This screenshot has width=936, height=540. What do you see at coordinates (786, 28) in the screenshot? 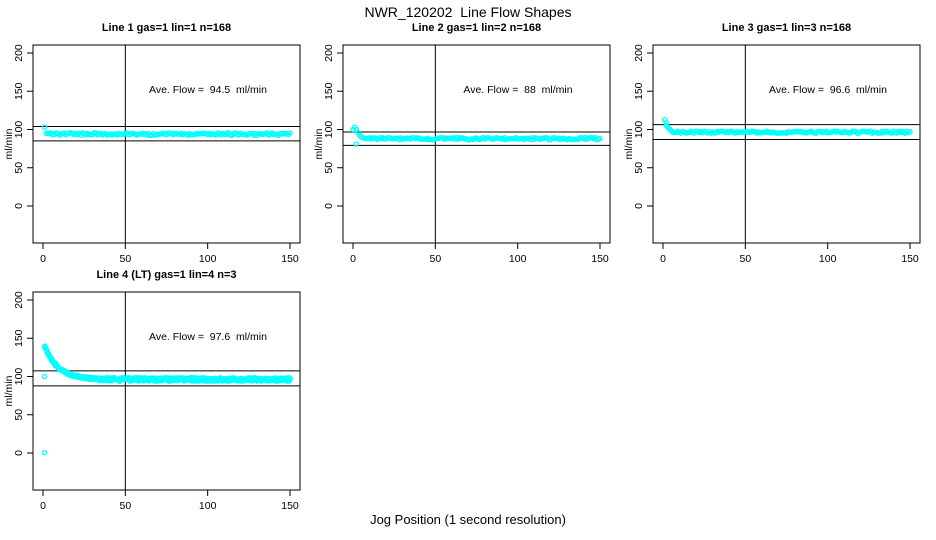
I see `panel-3-title: Line 3 gas=1 lin=3 n=168` at bounding box center [786, 28].